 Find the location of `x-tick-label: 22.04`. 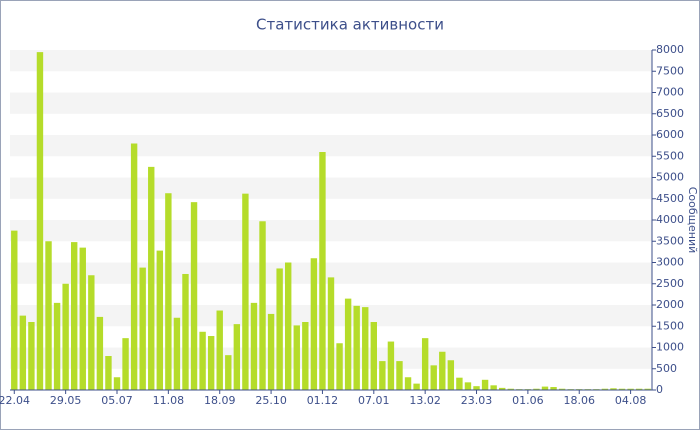

x-tick-label: 22.04 is located at coordinates (15, 400).